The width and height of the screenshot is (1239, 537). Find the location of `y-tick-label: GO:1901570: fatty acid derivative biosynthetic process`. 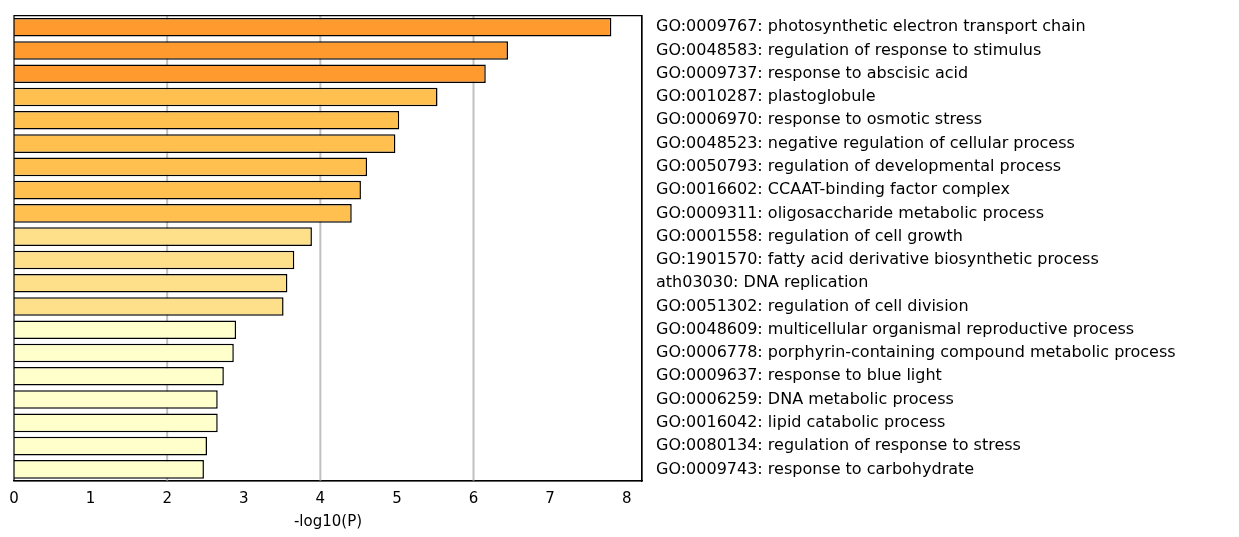

y-tick-label: GO:1901570: fatty acid derivative biosynthetic process is located at coordinates (877, 259).